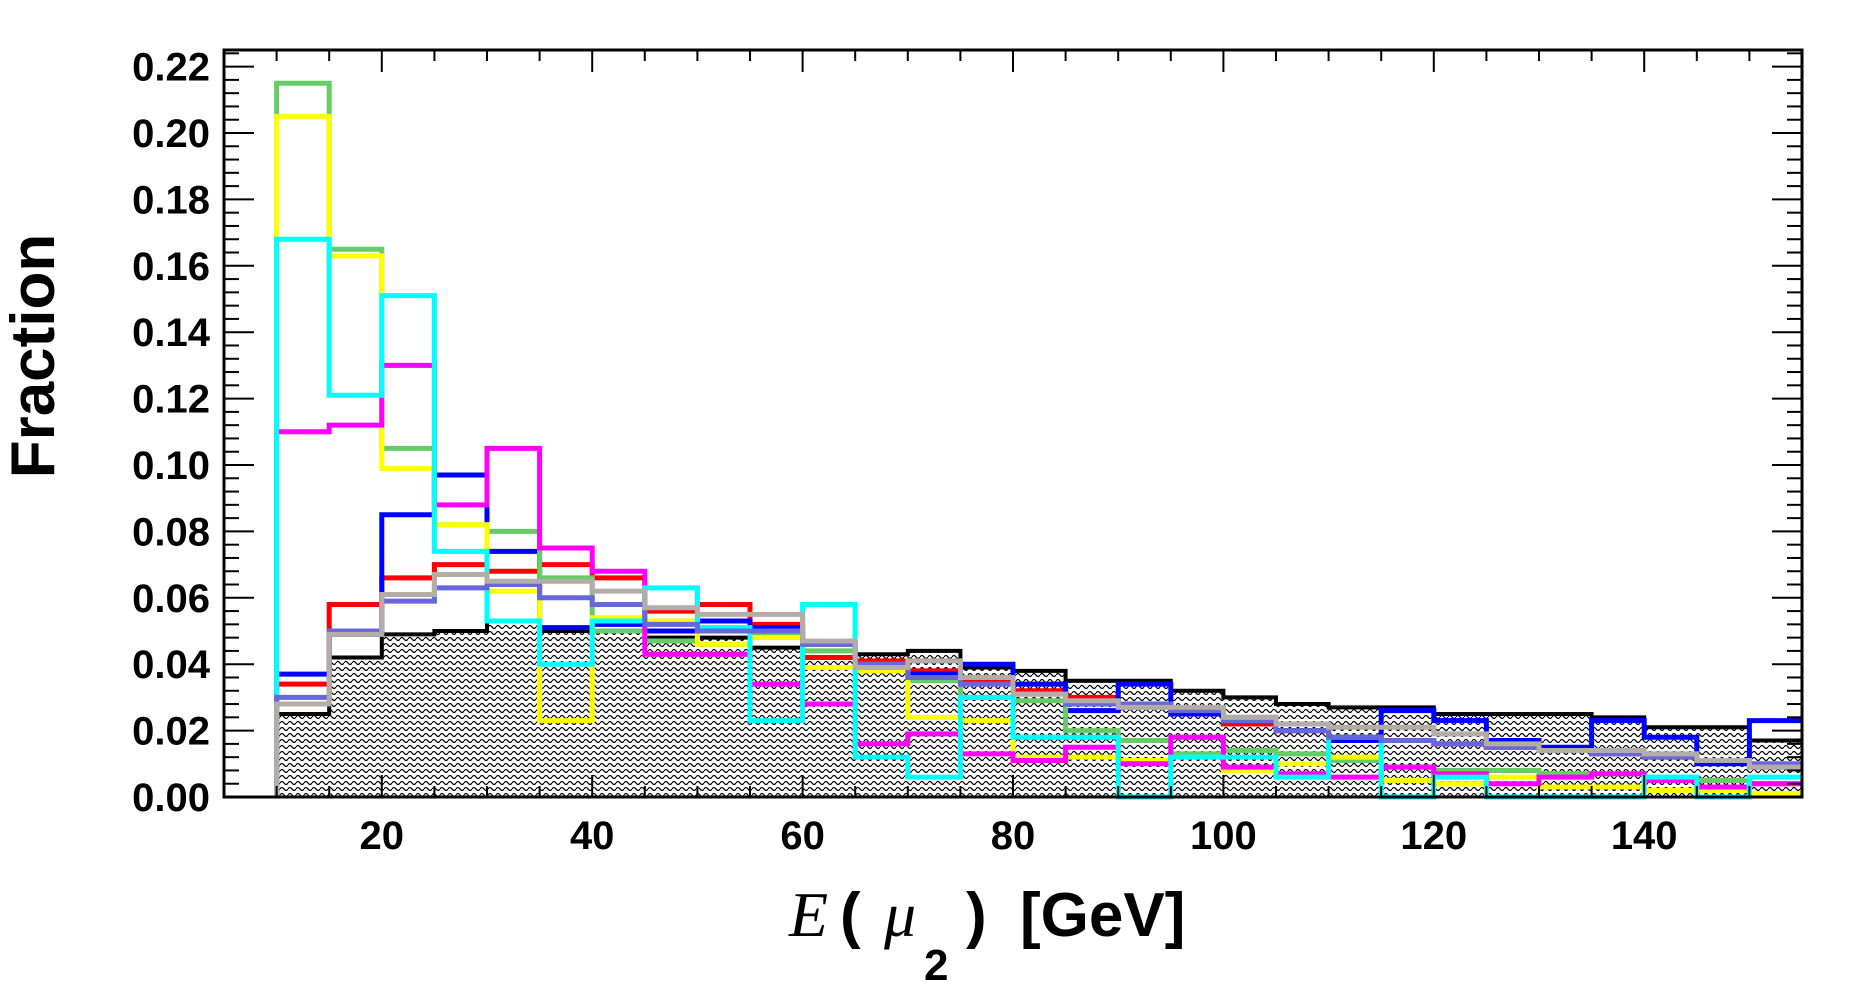 Image resolution: width=1851 pixels, height=996 pixels. Describe the element at coordinates (171, 532) in the screenshot. I see `y-tick-label: 0.08` at that location.